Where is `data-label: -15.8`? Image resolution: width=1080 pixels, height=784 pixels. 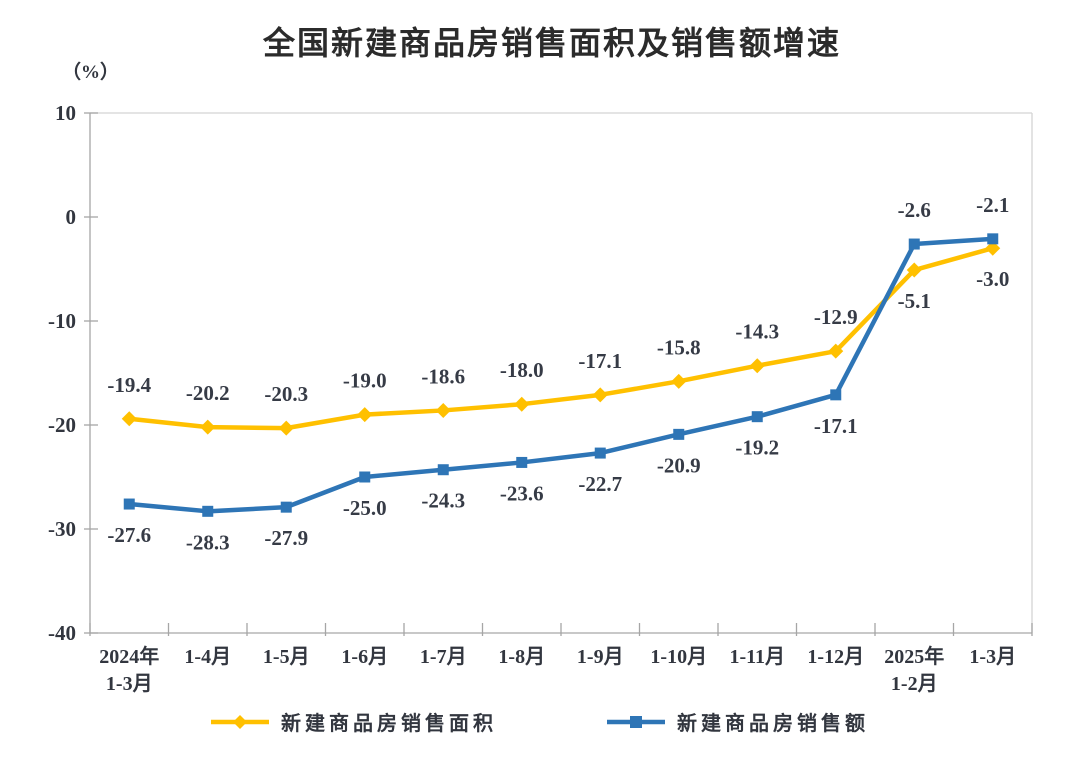 data-label: -15.8 is located at coordinates (679, 347).